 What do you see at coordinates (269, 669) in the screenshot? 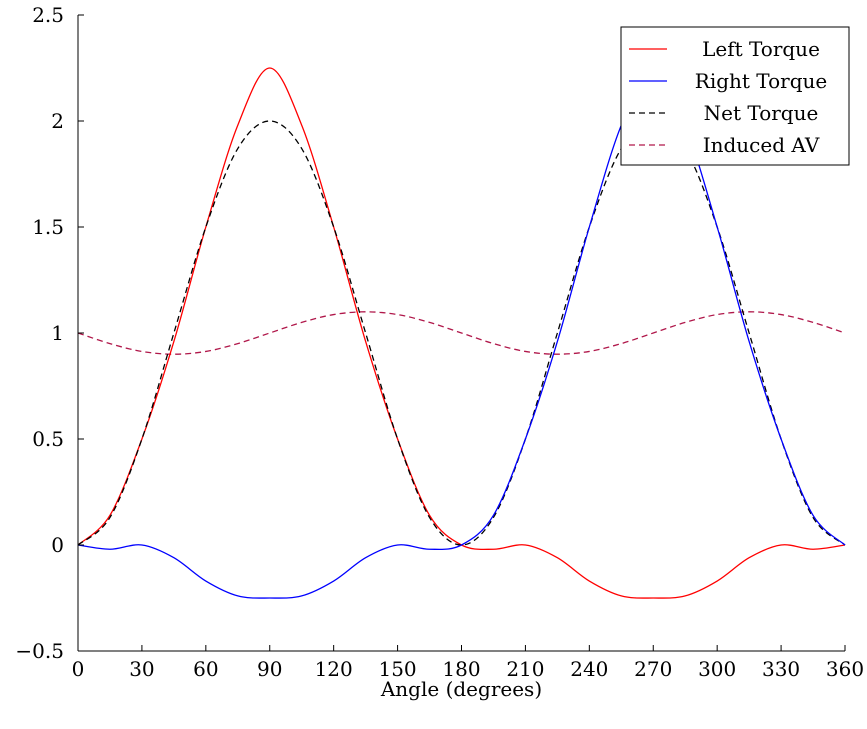
I see `x-tick-label: 90` at bounding box center [269, 669].